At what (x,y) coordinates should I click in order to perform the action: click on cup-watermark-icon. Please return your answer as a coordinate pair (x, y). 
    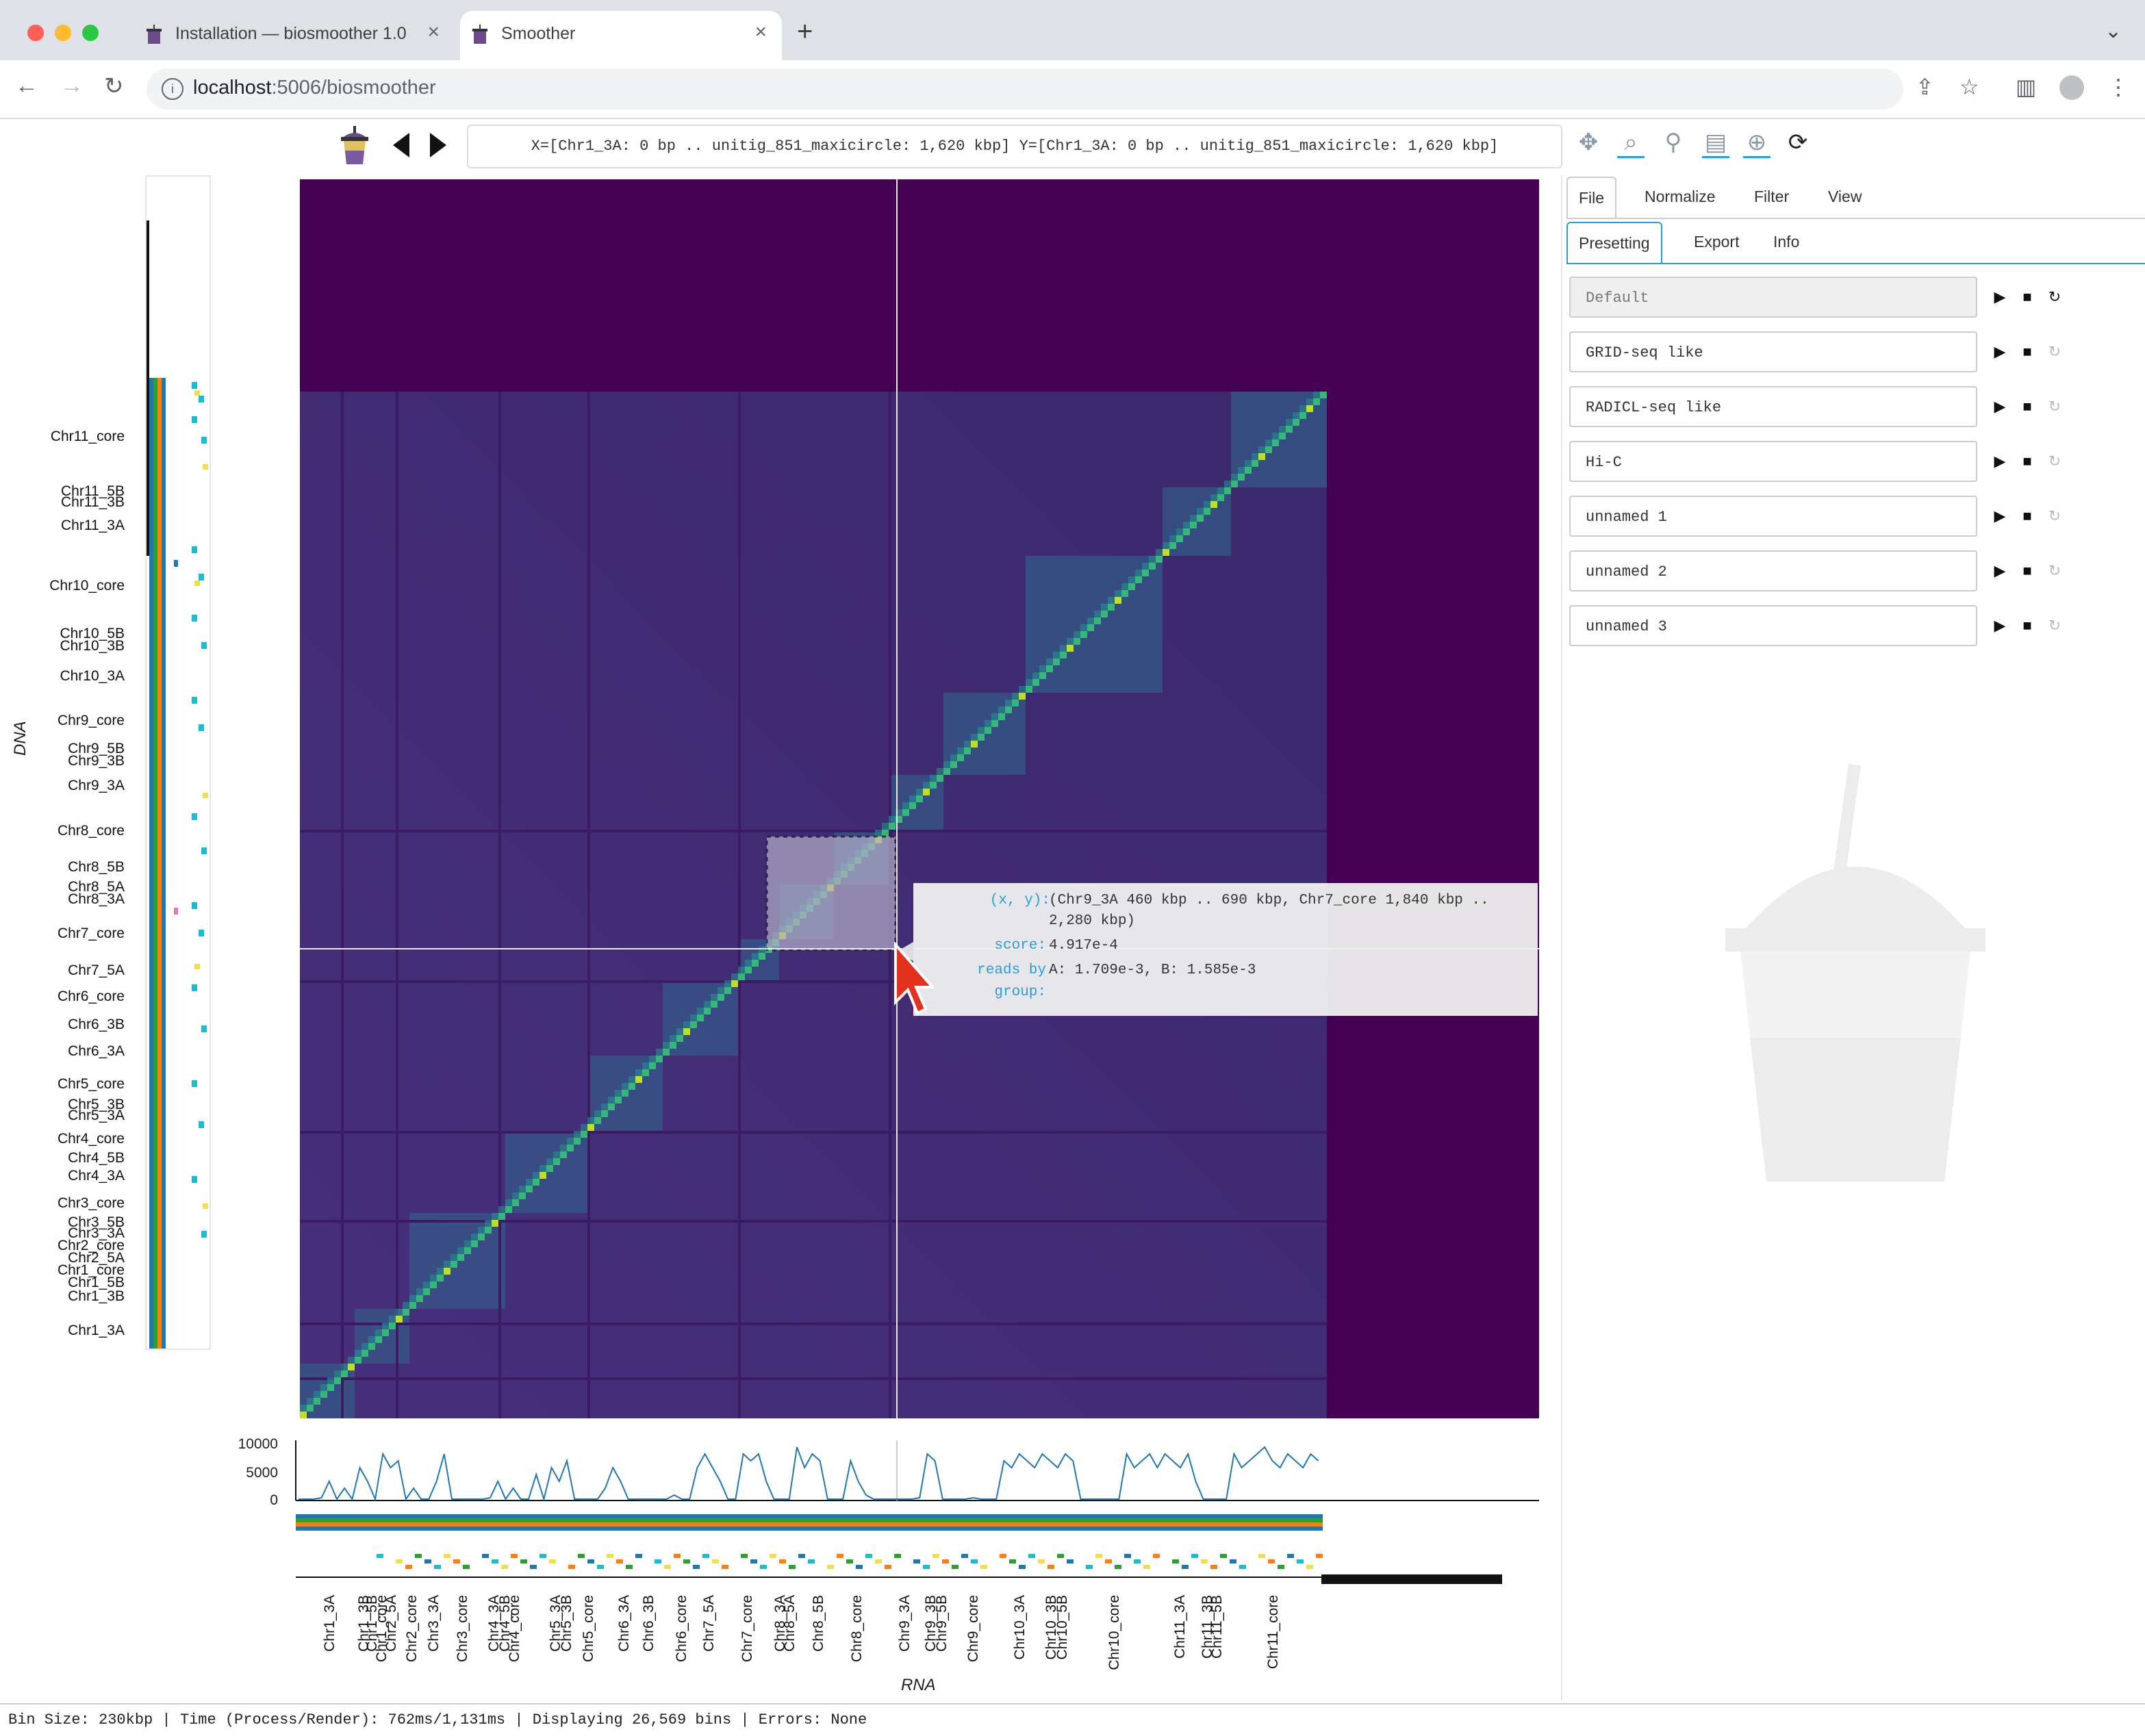
    Looking at the image, I should click on (1855, 973).